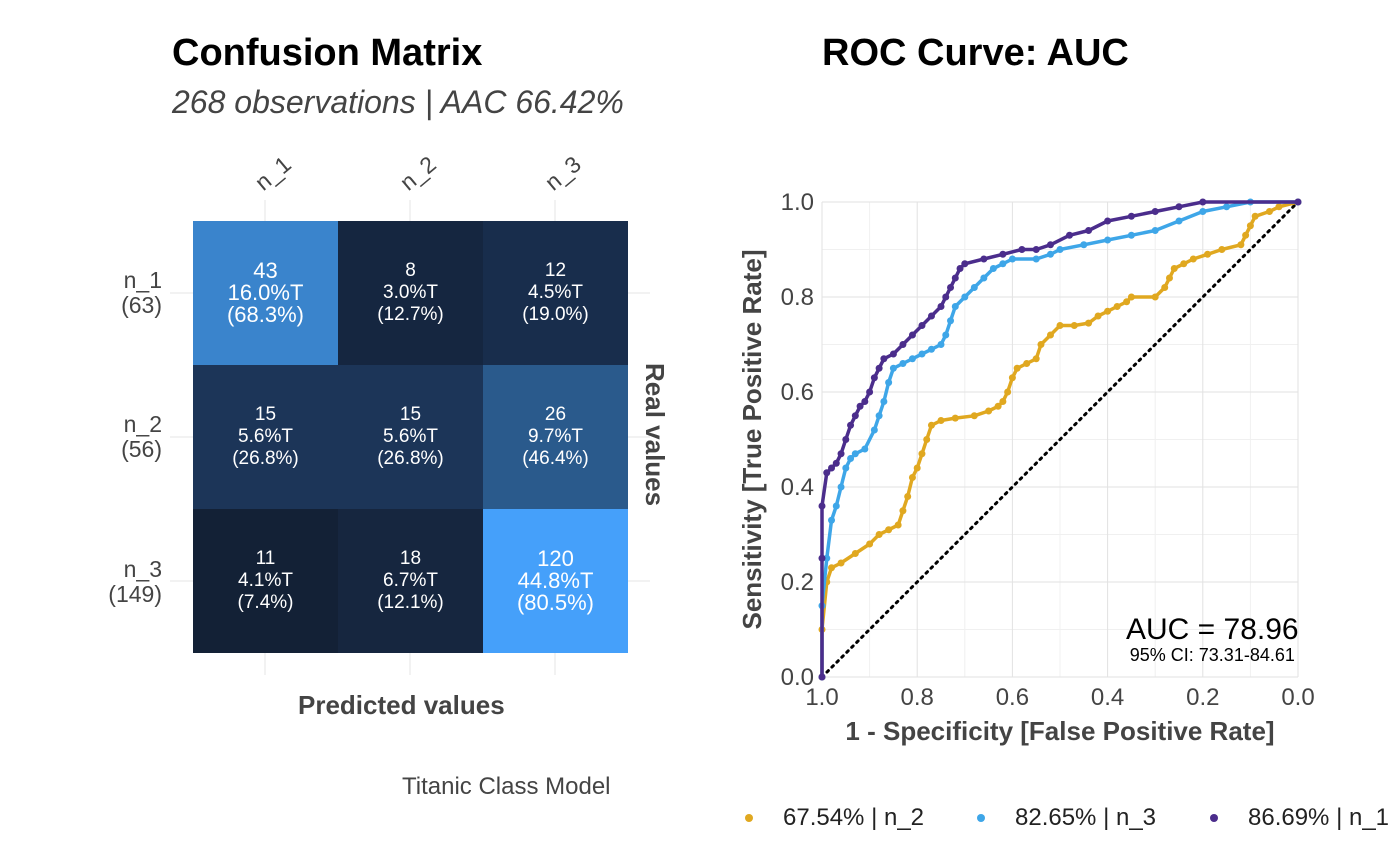 The height and width of the screenshot is (866, 1400). What do you see at coordinates (797, 487) in the screenshot?
I see `y-tick-label: 0.4` at bounding box center [797, 487].